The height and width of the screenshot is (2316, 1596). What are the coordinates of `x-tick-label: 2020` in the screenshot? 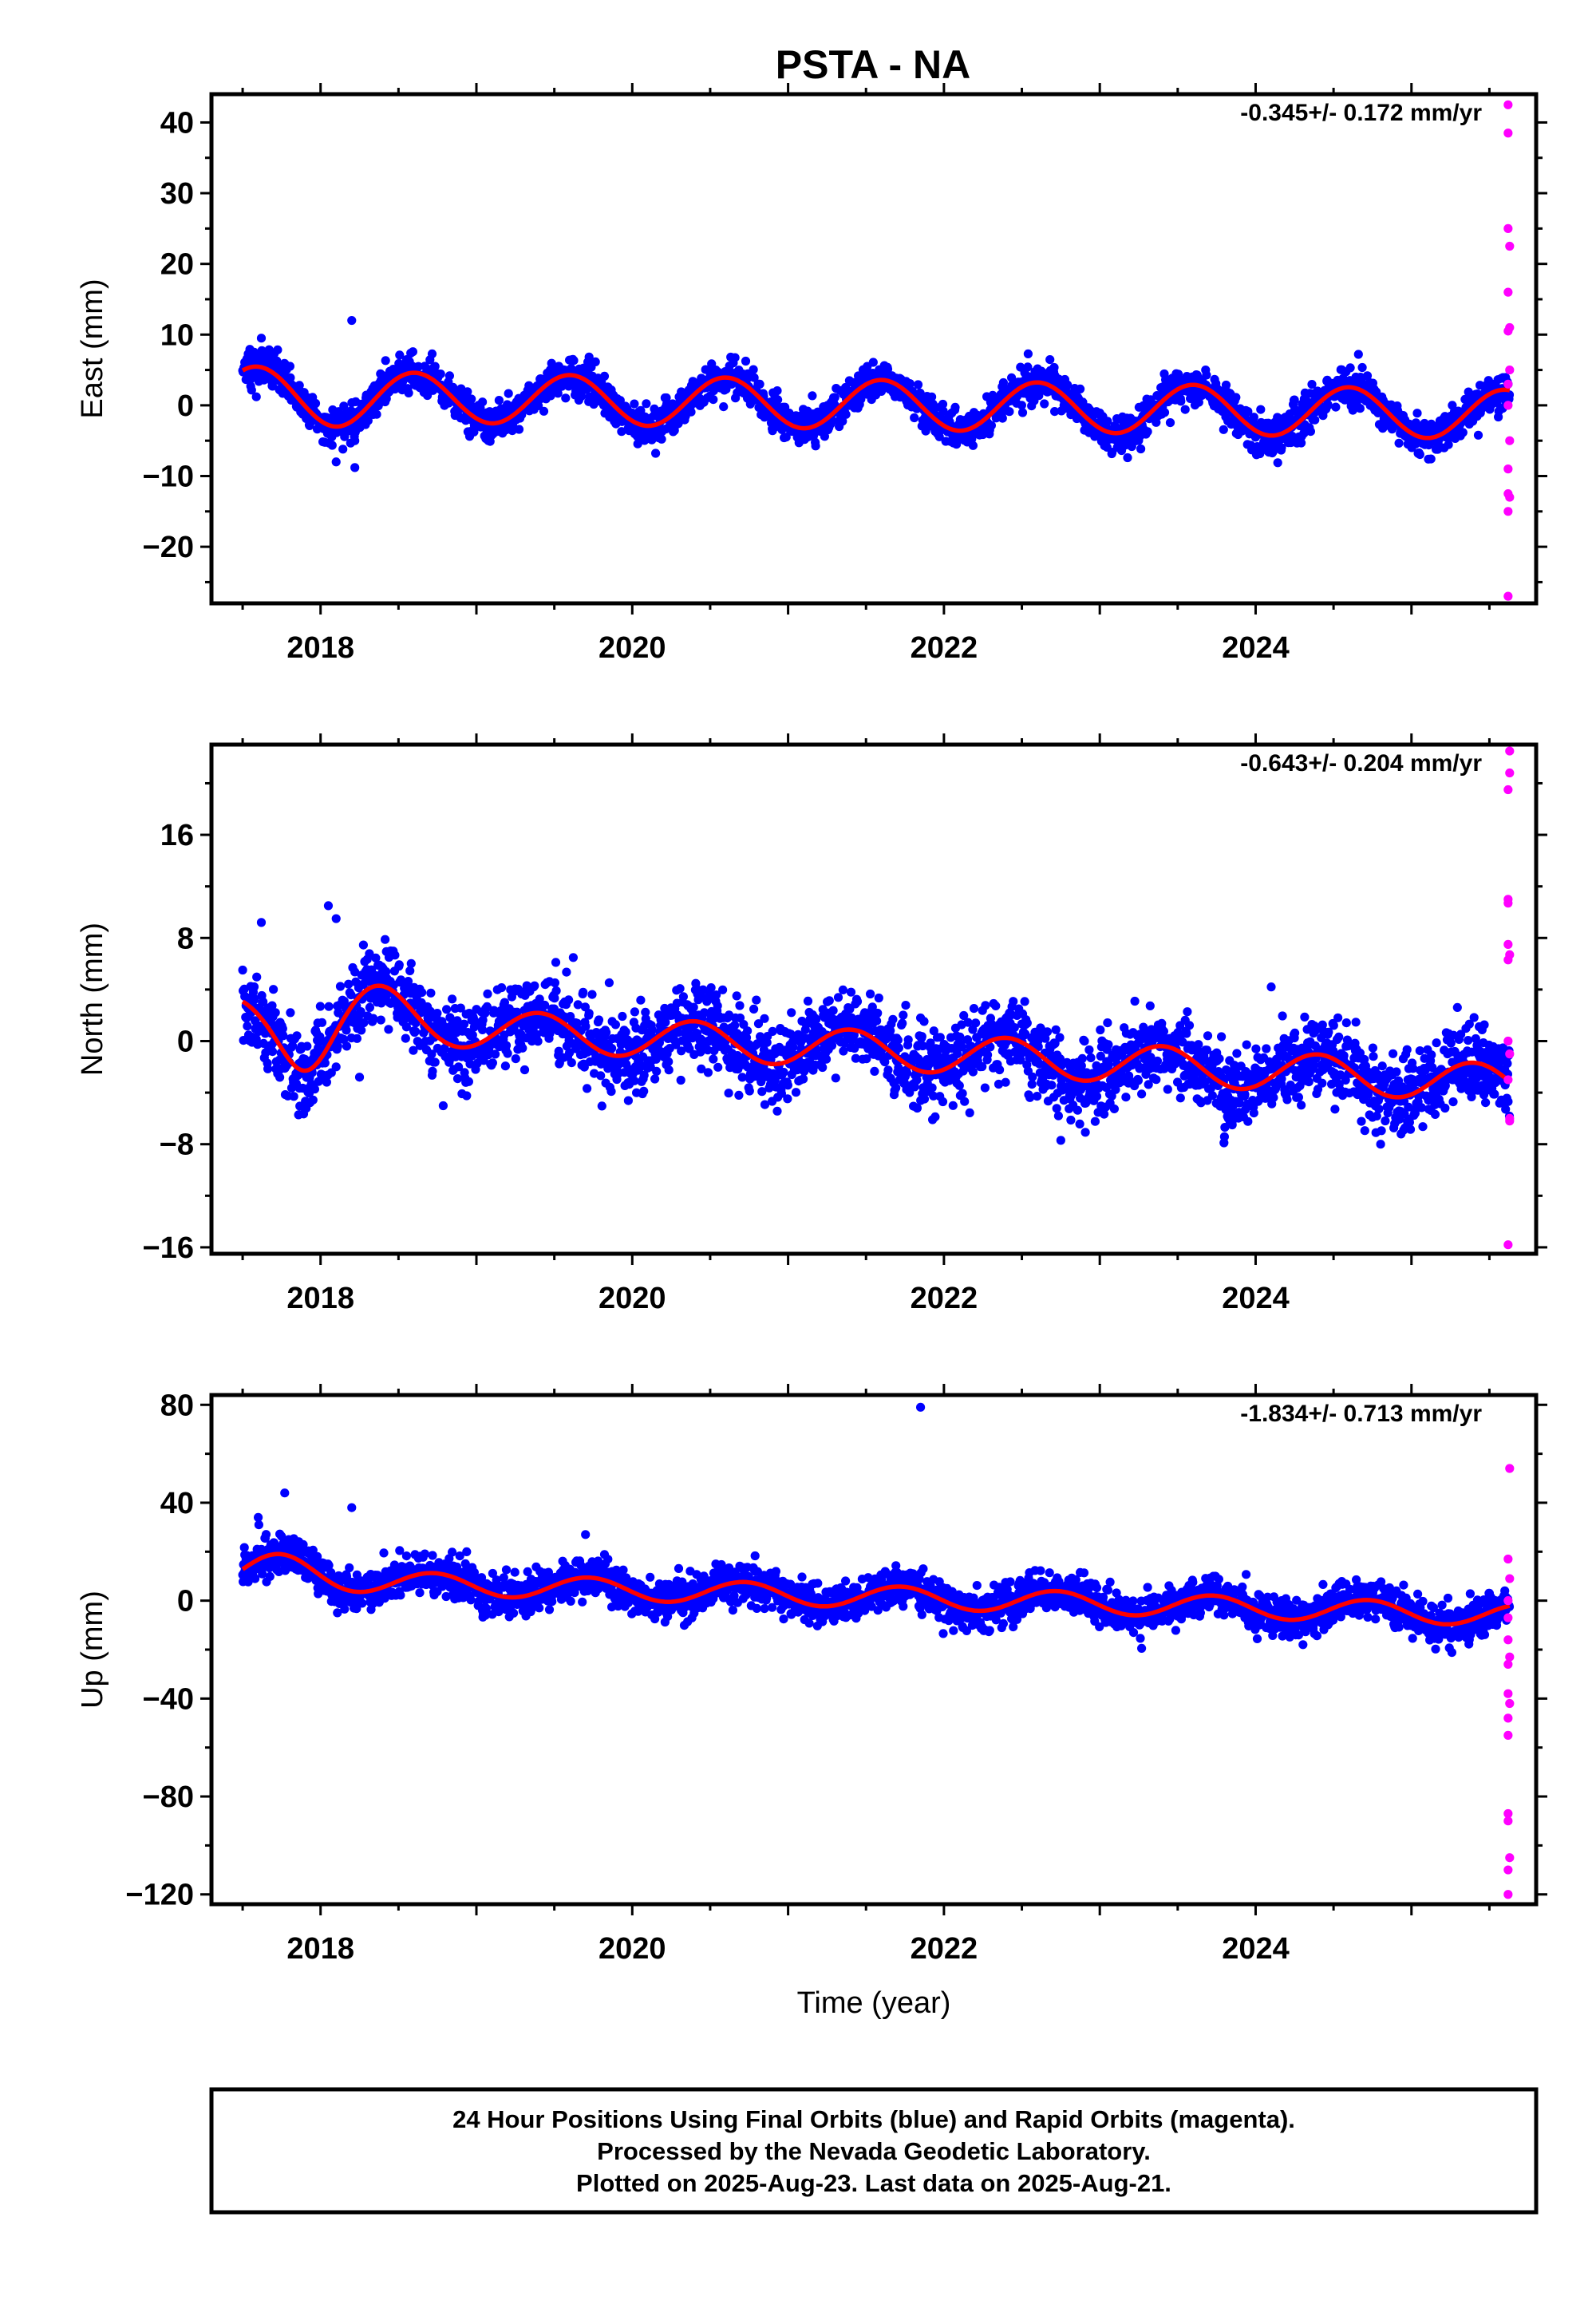 It's located at (632, 648).